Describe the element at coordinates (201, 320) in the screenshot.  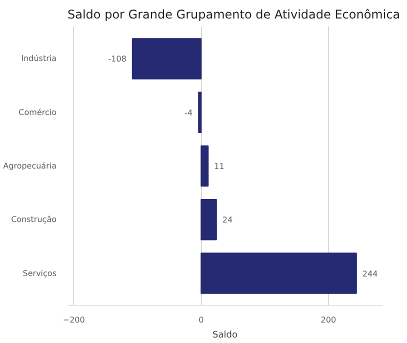
I see `x-tick-label: 0` at that location.